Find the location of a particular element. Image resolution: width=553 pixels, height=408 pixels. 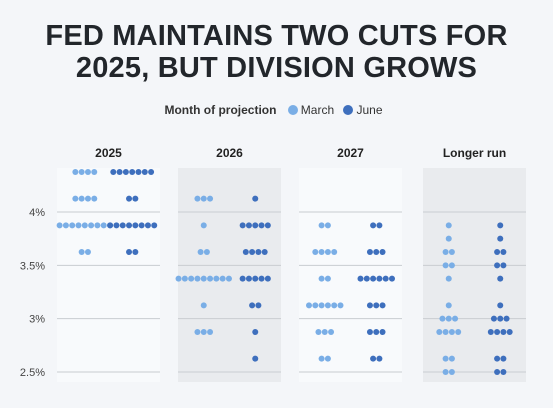

legend-swatch-june is located at coordinates (348, 110).